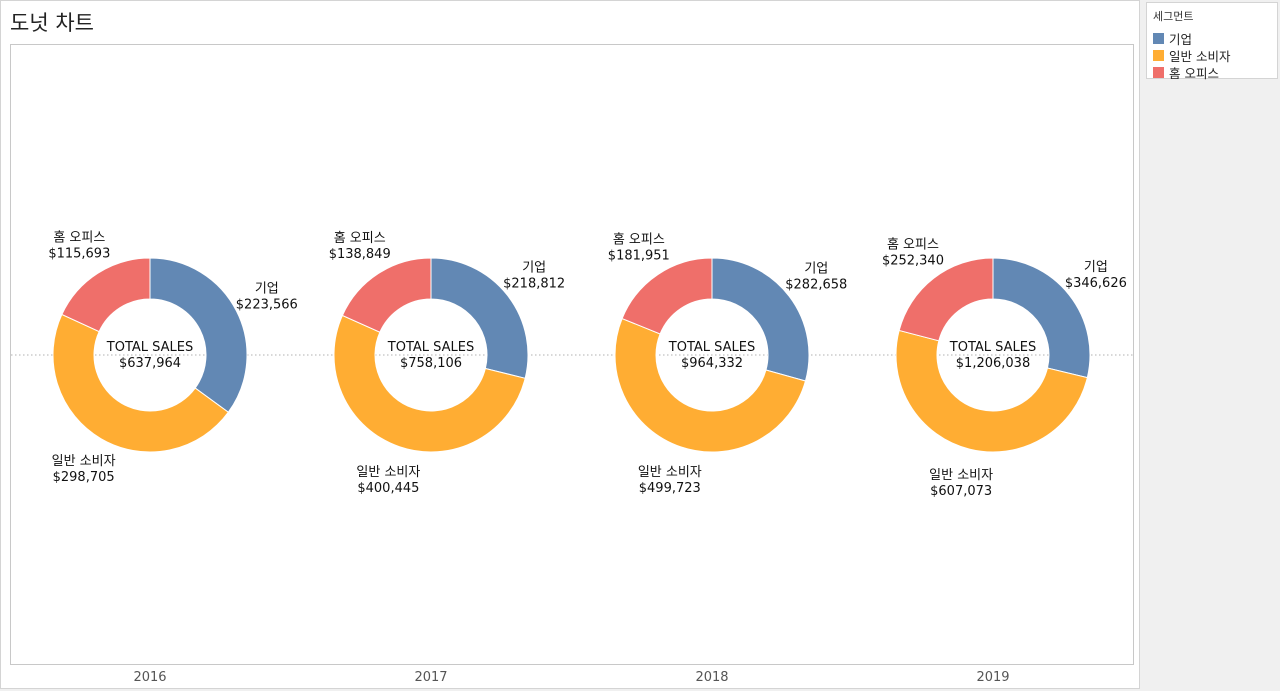 This screenshot has width=1280, height=691. What do you see at coordinates (84, 477) in the screenshot?
I see `slice-value-label: $298,705` at bounding box center [84, 477].